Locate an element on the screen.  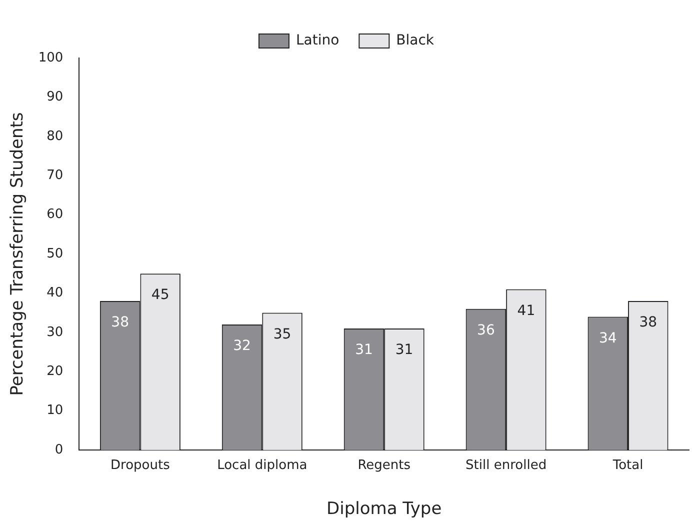
y-tick-label: 30 is located at coordinates (55, 332).